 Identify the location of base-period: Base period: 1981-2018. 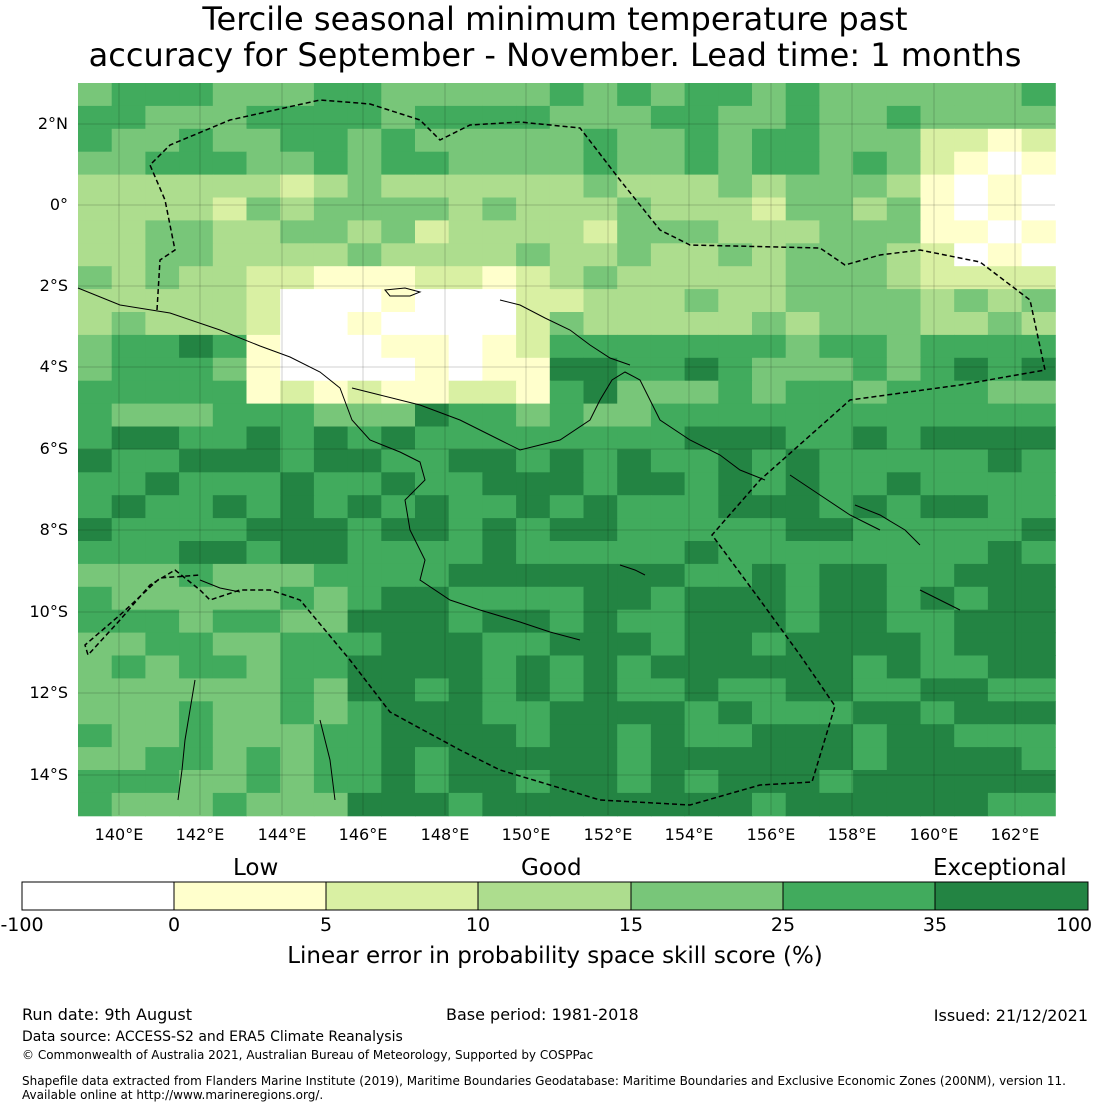
(542, 1014).